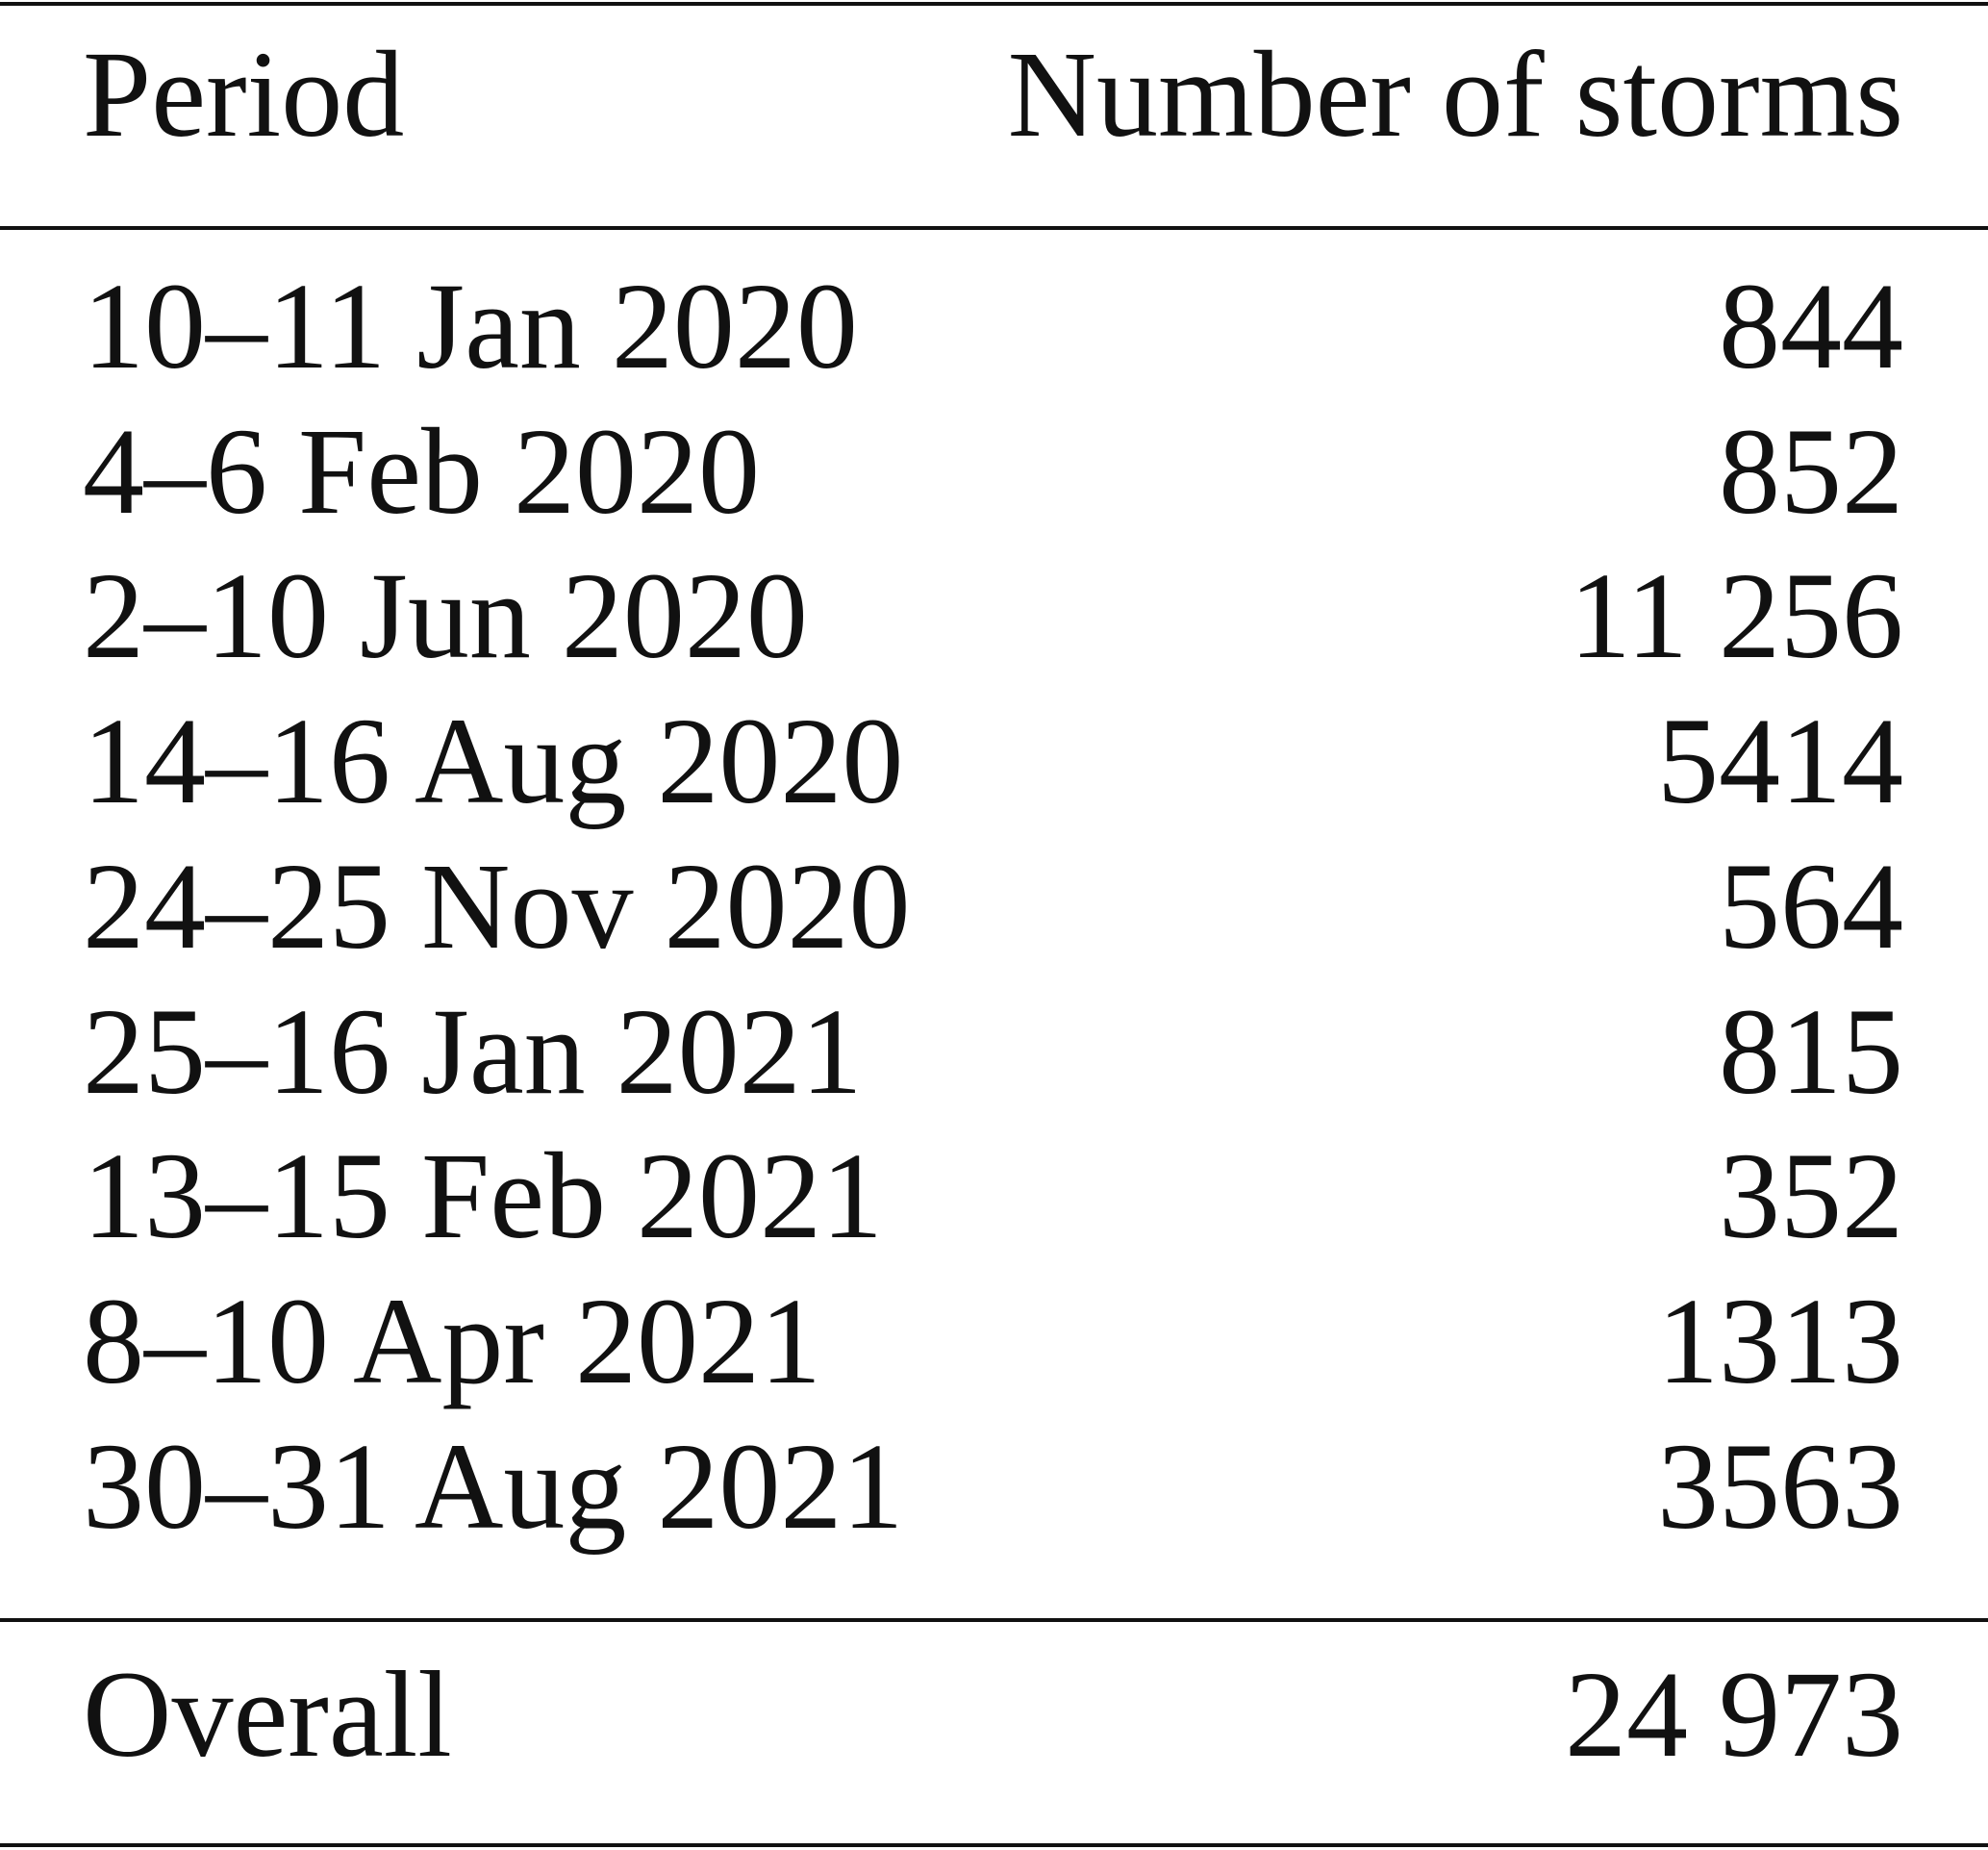 This screenshot has height=1850, width=1988. Describe the element at coordinates (493, 1486) in the screenshot. I see `period-cell: 30–31 Aug 2021` at that location.